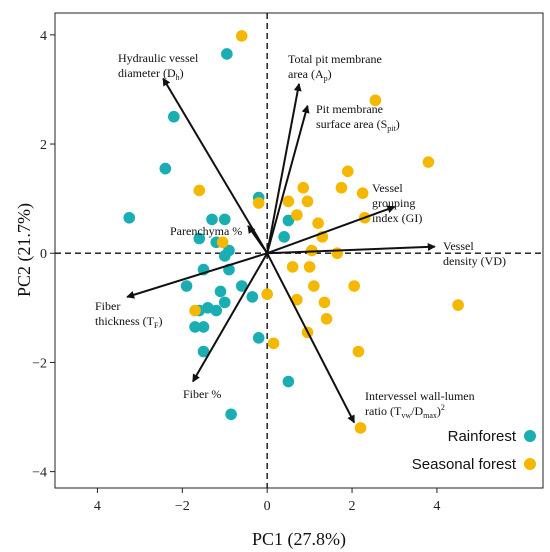 The image size is (550, 552). What do you see at coordinates (352, 506) in the screenshot?
I see `x-tick-label: 2` at bounding box center [352, 506].